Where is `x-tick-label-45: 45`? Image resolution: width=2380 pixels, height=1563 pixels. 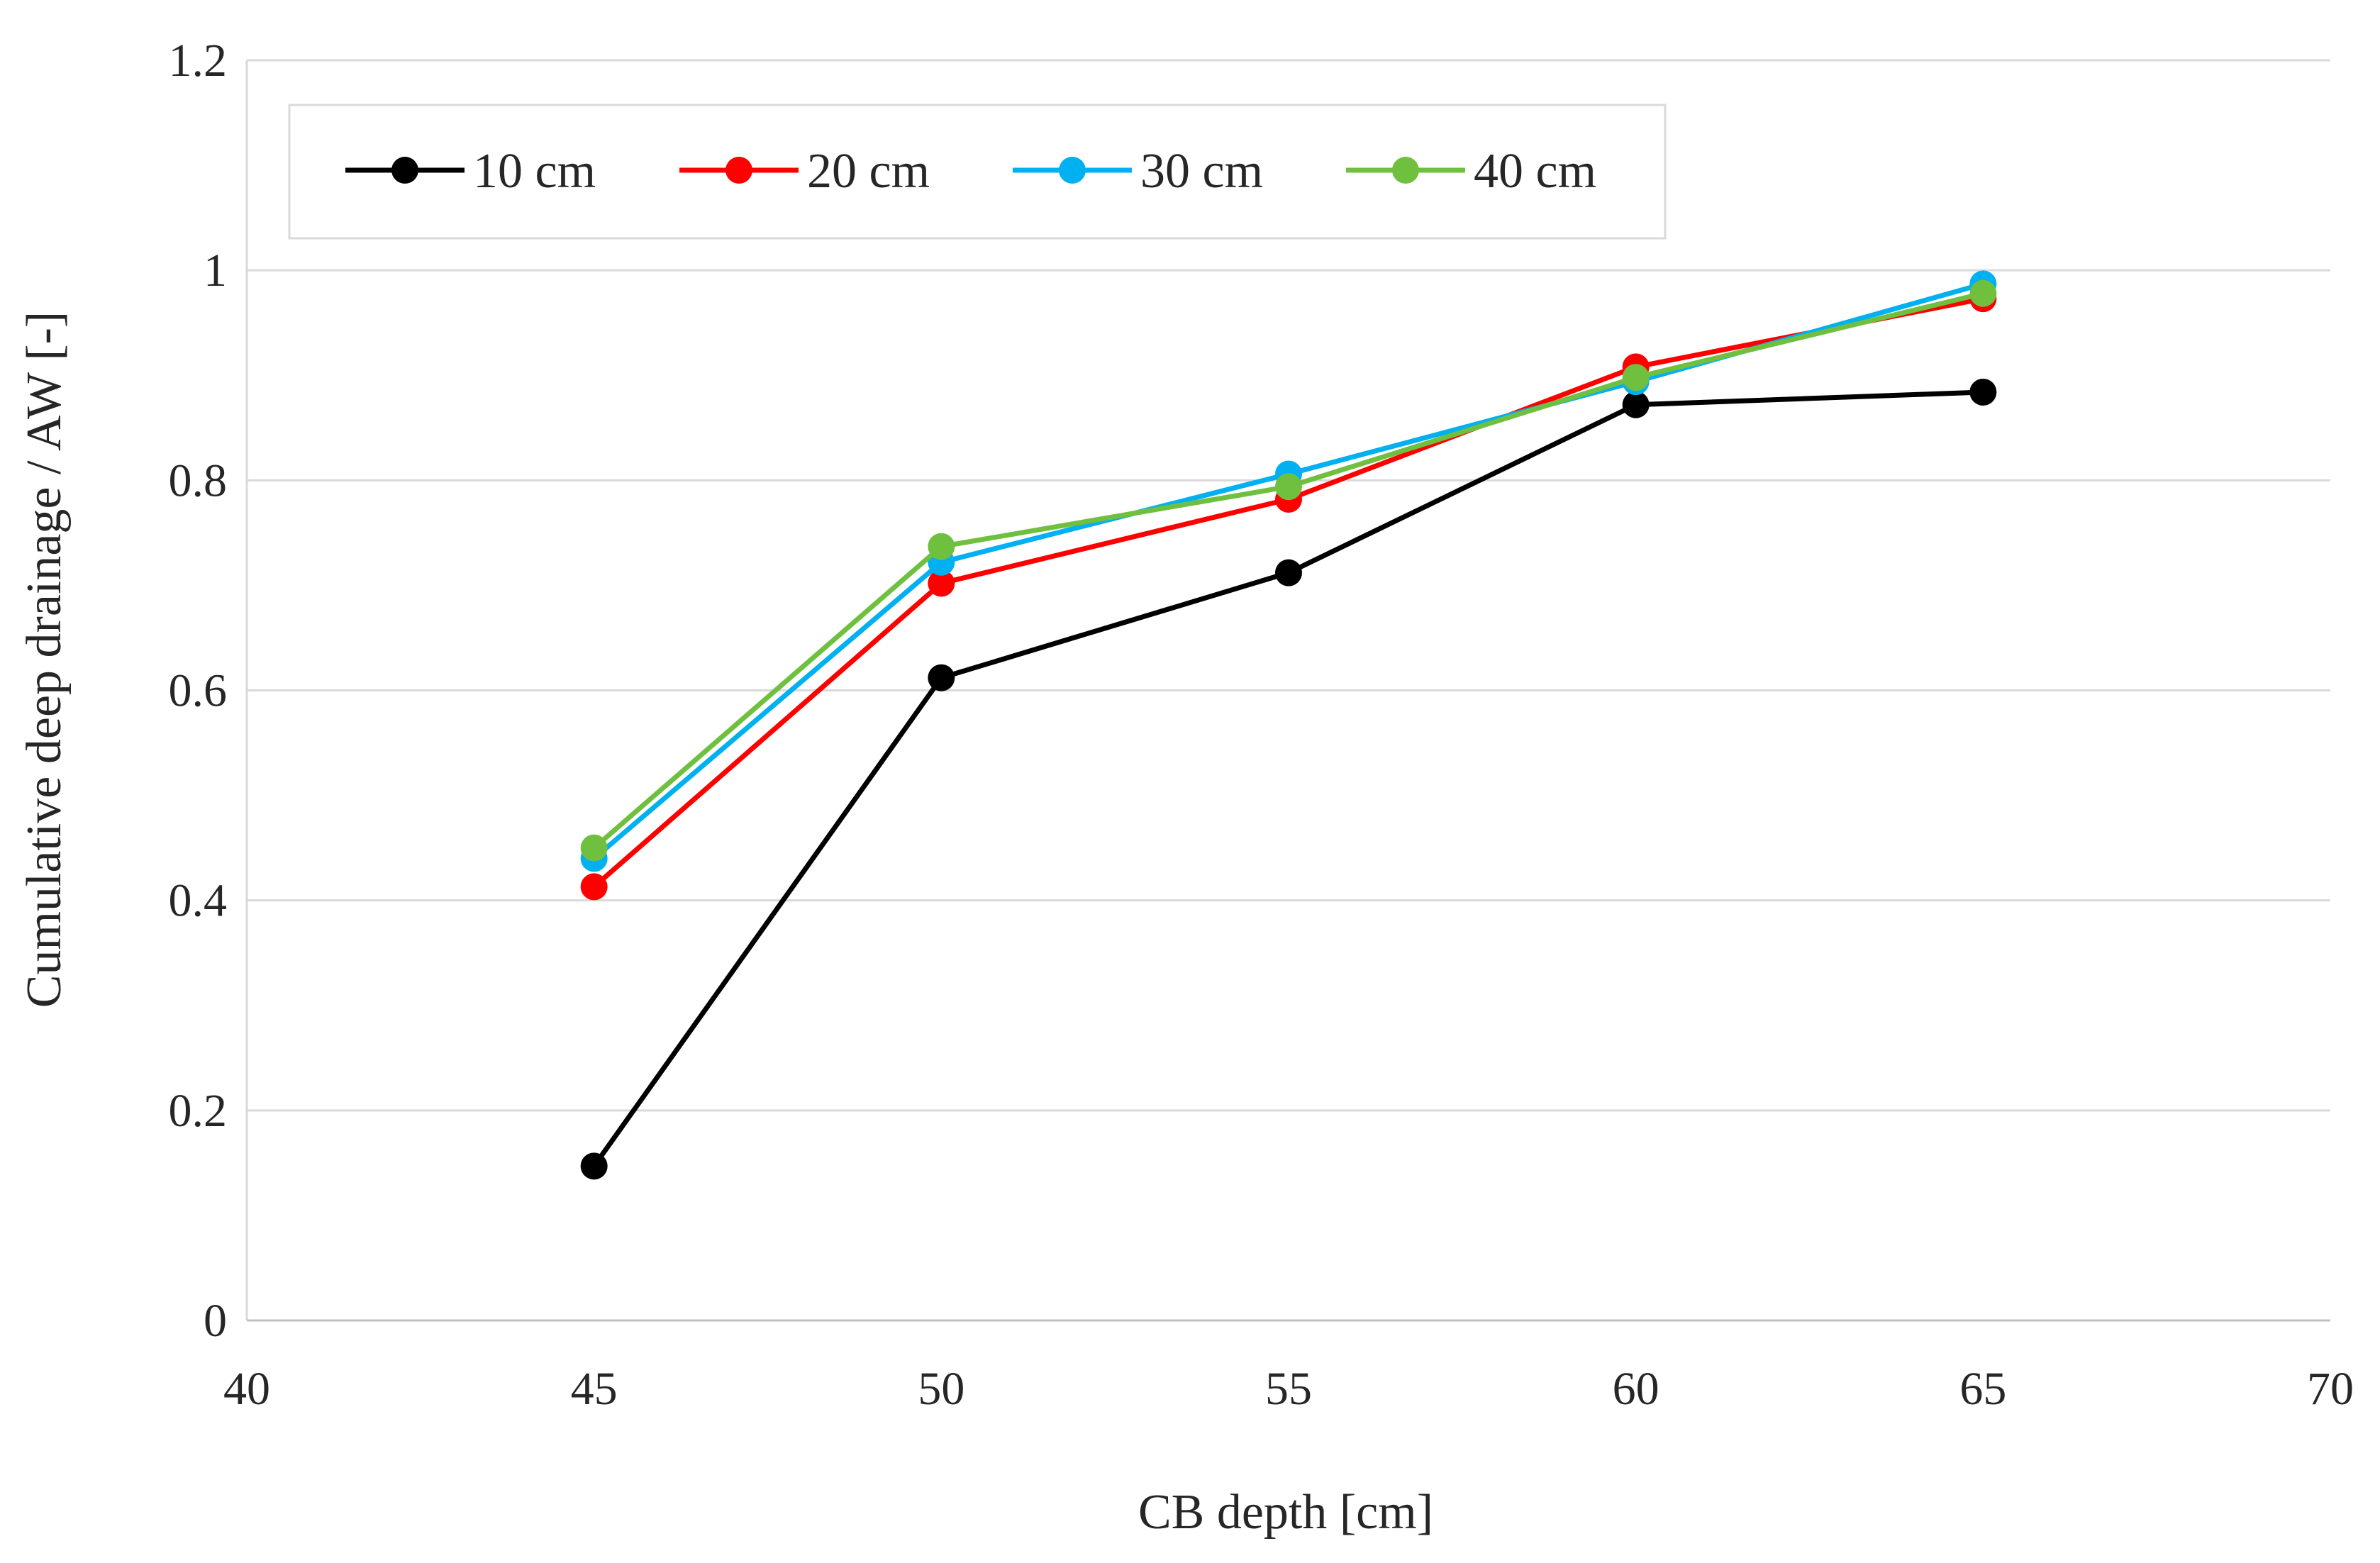
x-tick-label-45: 45 is located at coordinates (594, 1389).